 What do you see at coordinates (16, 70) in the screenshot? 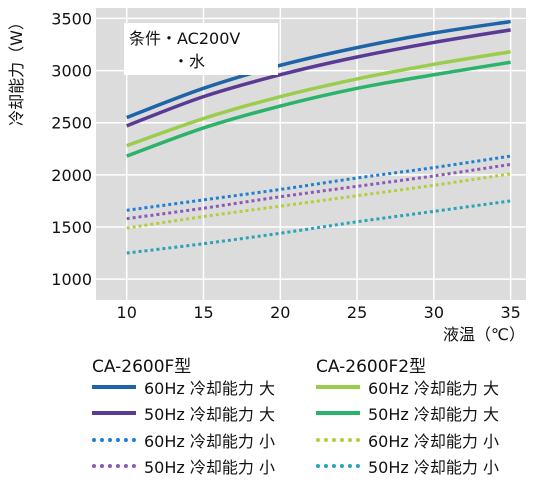
I see `y-axis-label: 冷却能力（W）` at bounding box center [16, 70].